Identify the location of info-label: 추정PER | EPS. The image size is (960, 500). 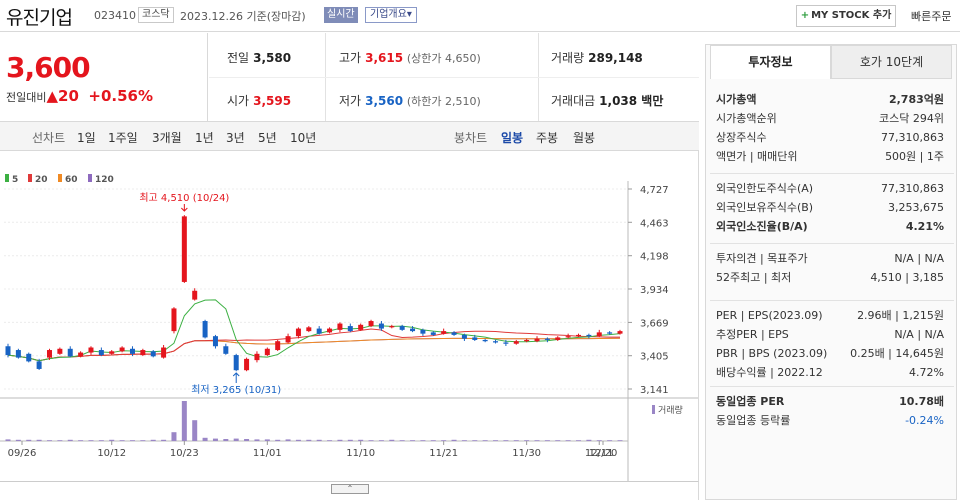
(752, 334).